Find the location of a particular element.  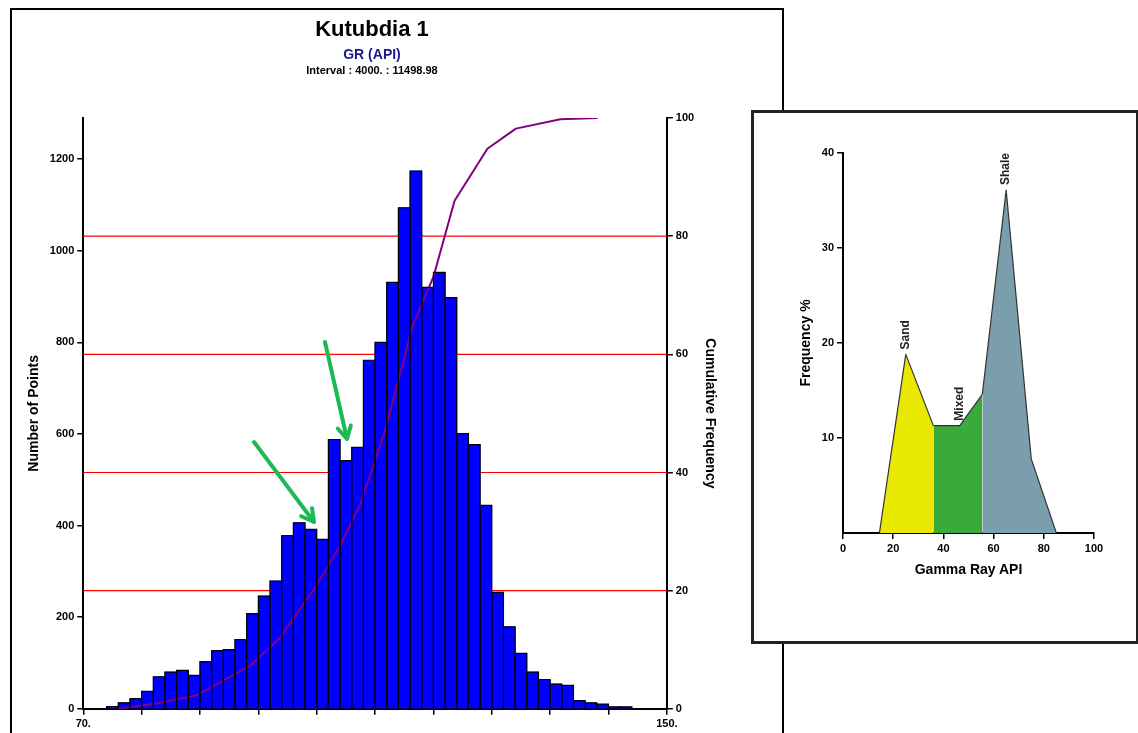

y-tick-label: 1000 is located at coordinates (62, 249).